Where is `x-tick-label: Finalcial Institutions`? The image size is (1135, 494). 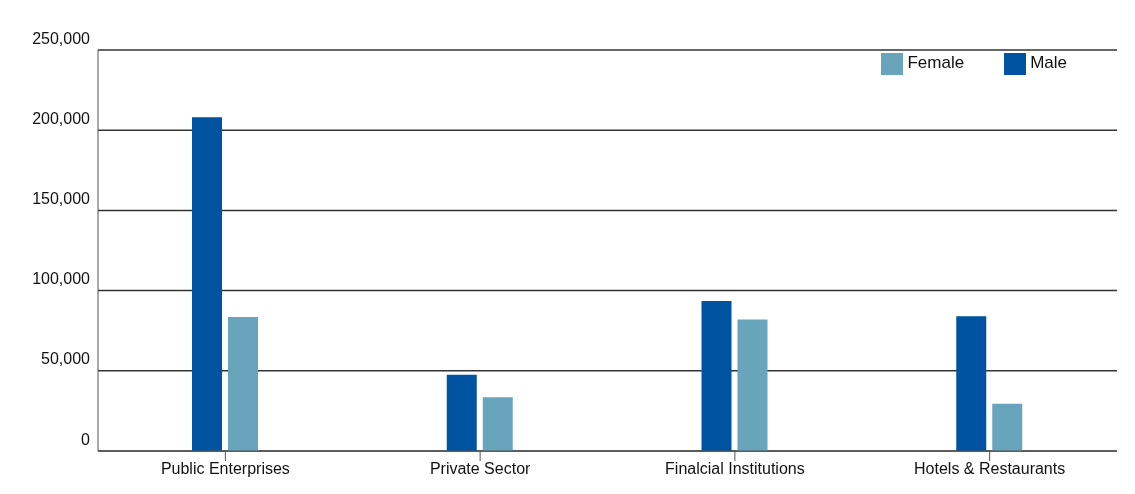
x-tick-label: Finalcial Institutions is located at coordinates (735, 469).